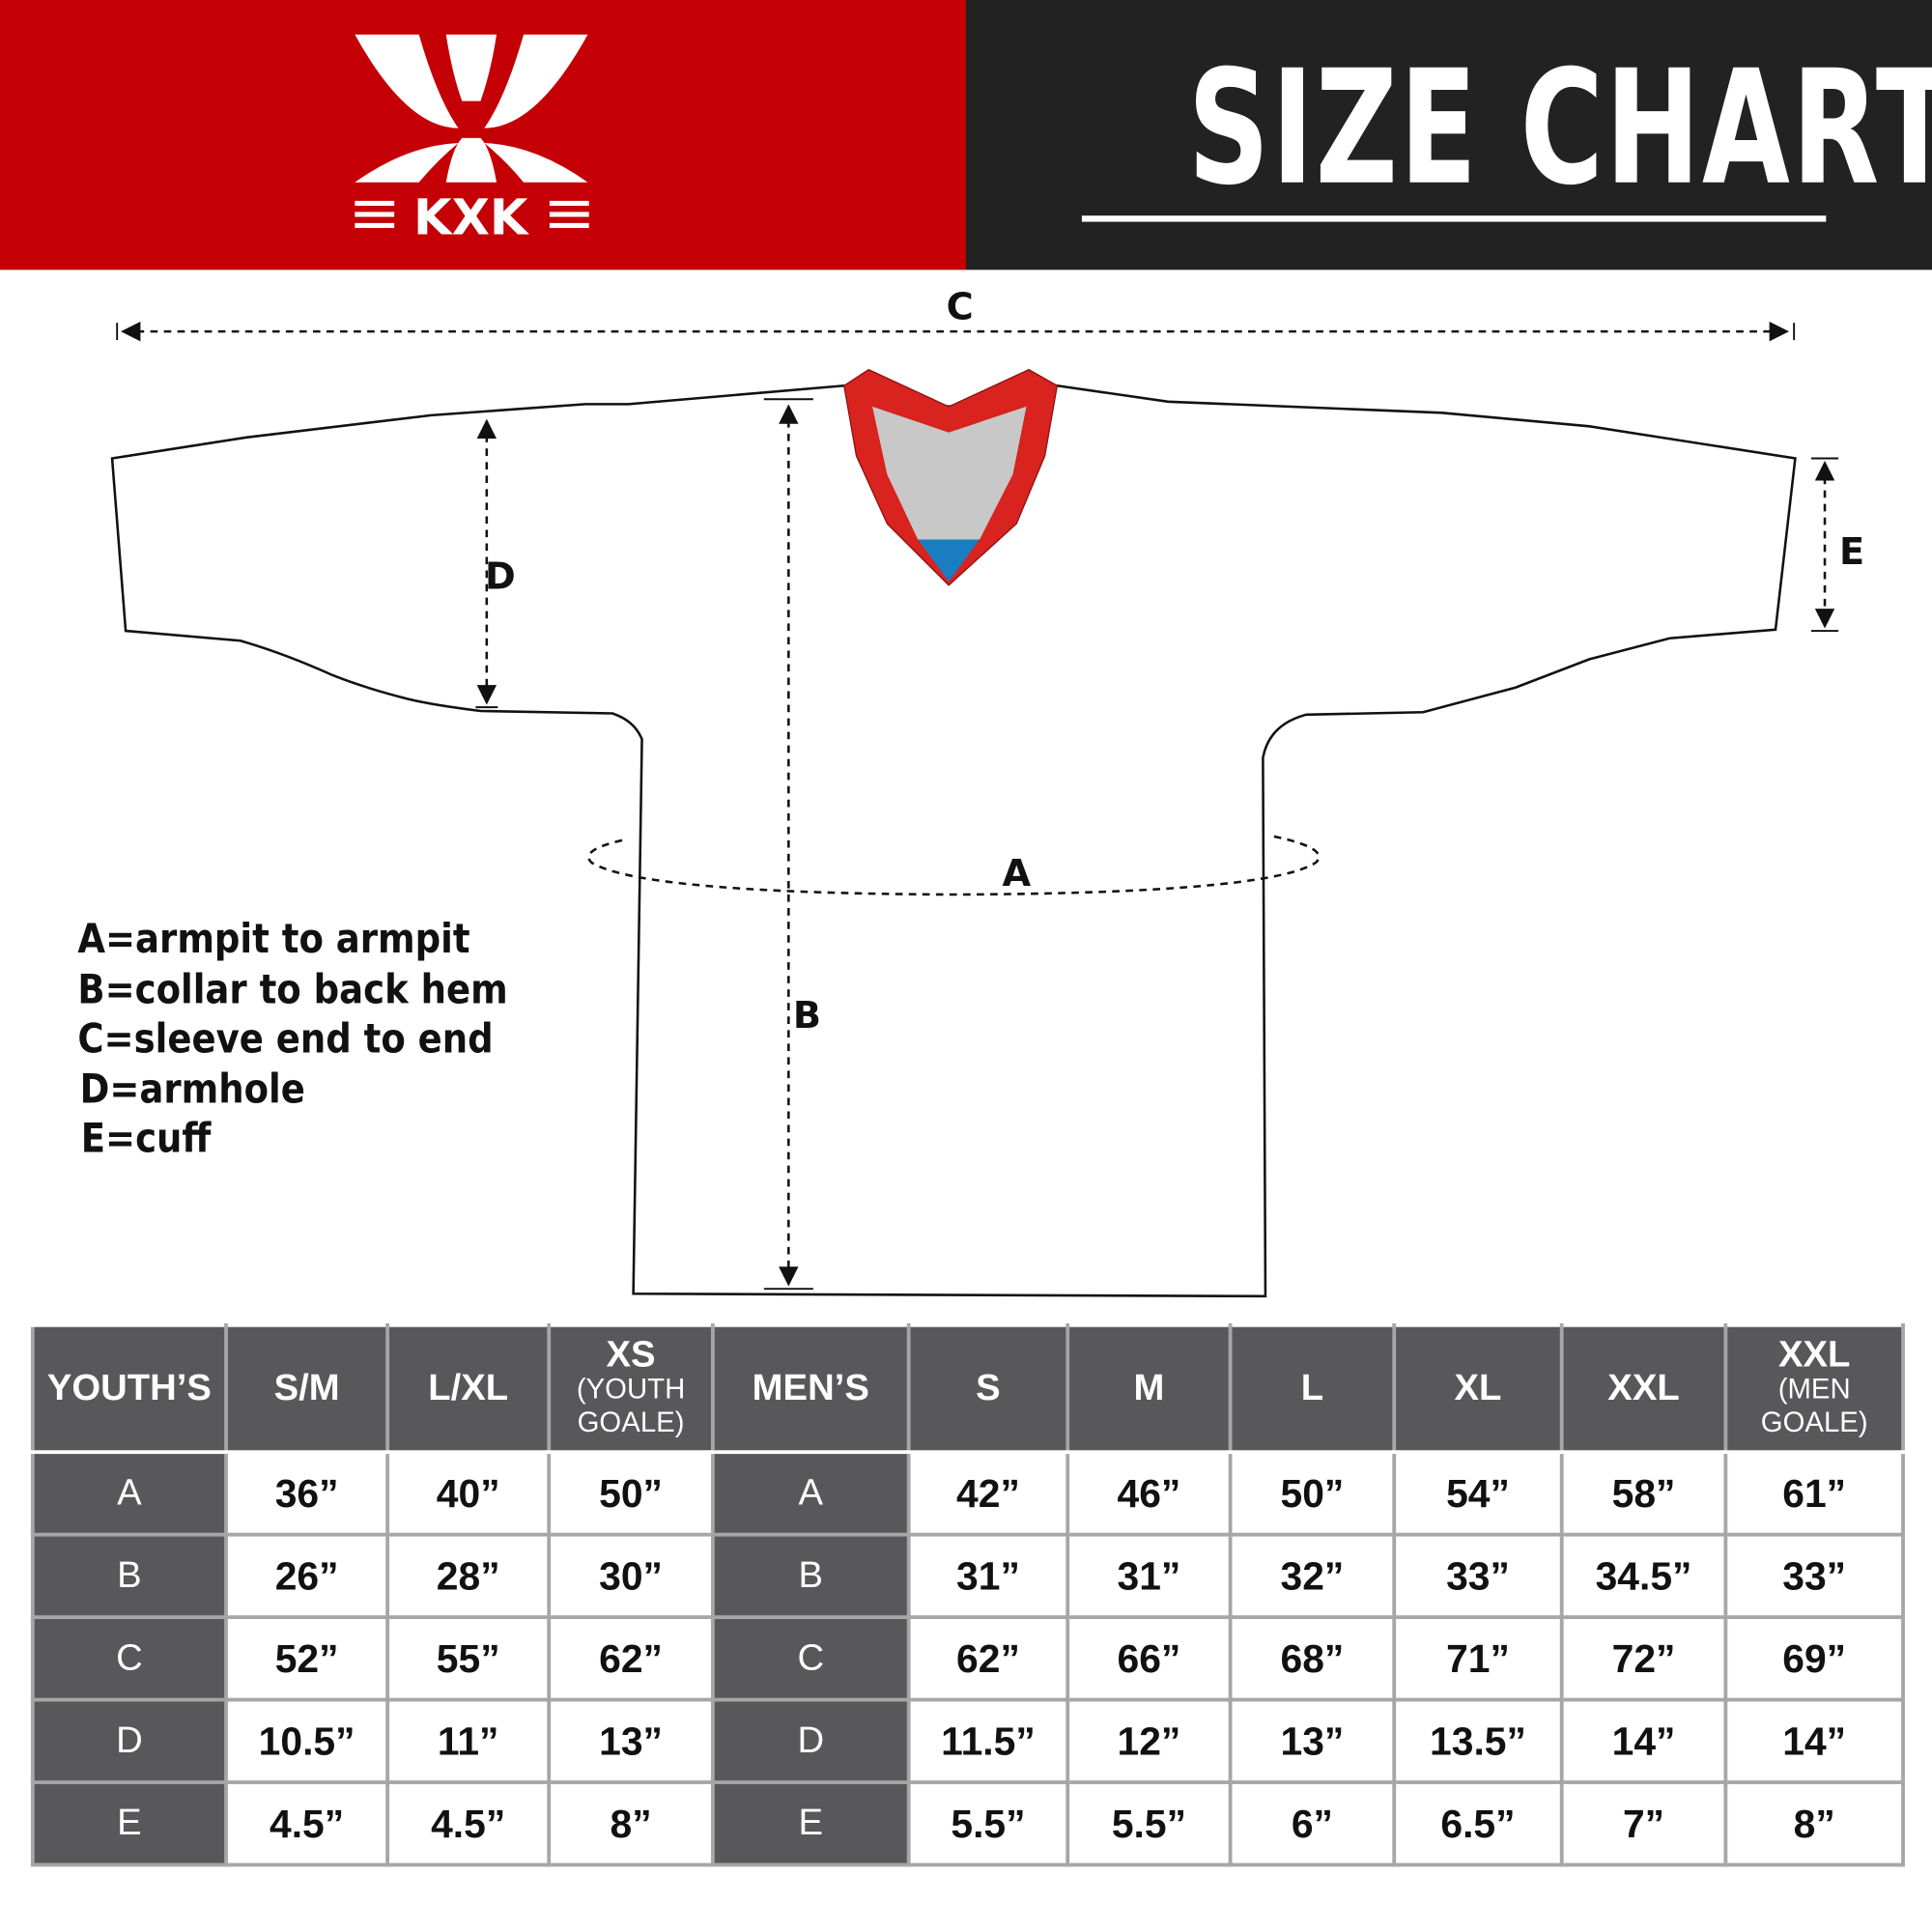  I want to click on size-header: XXL, so click(1643, 1388).